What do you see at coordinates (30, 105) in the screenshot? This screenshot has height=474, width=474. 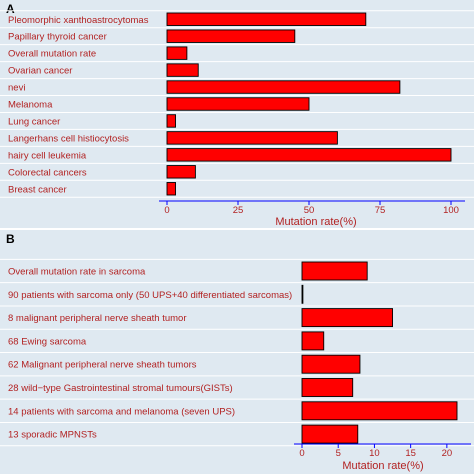 I see `category-label: Melanoma` at bounding box center [30, 105].